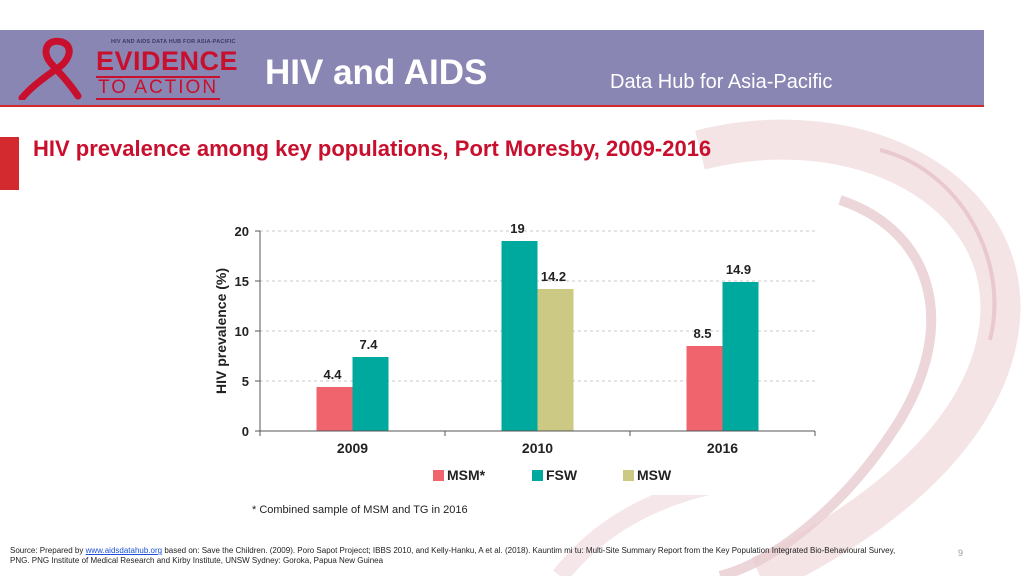  What do you see at coordinates (654, 475) in the screenshot?
I see `legend-label: MSW` at bounding box center [654, 475].